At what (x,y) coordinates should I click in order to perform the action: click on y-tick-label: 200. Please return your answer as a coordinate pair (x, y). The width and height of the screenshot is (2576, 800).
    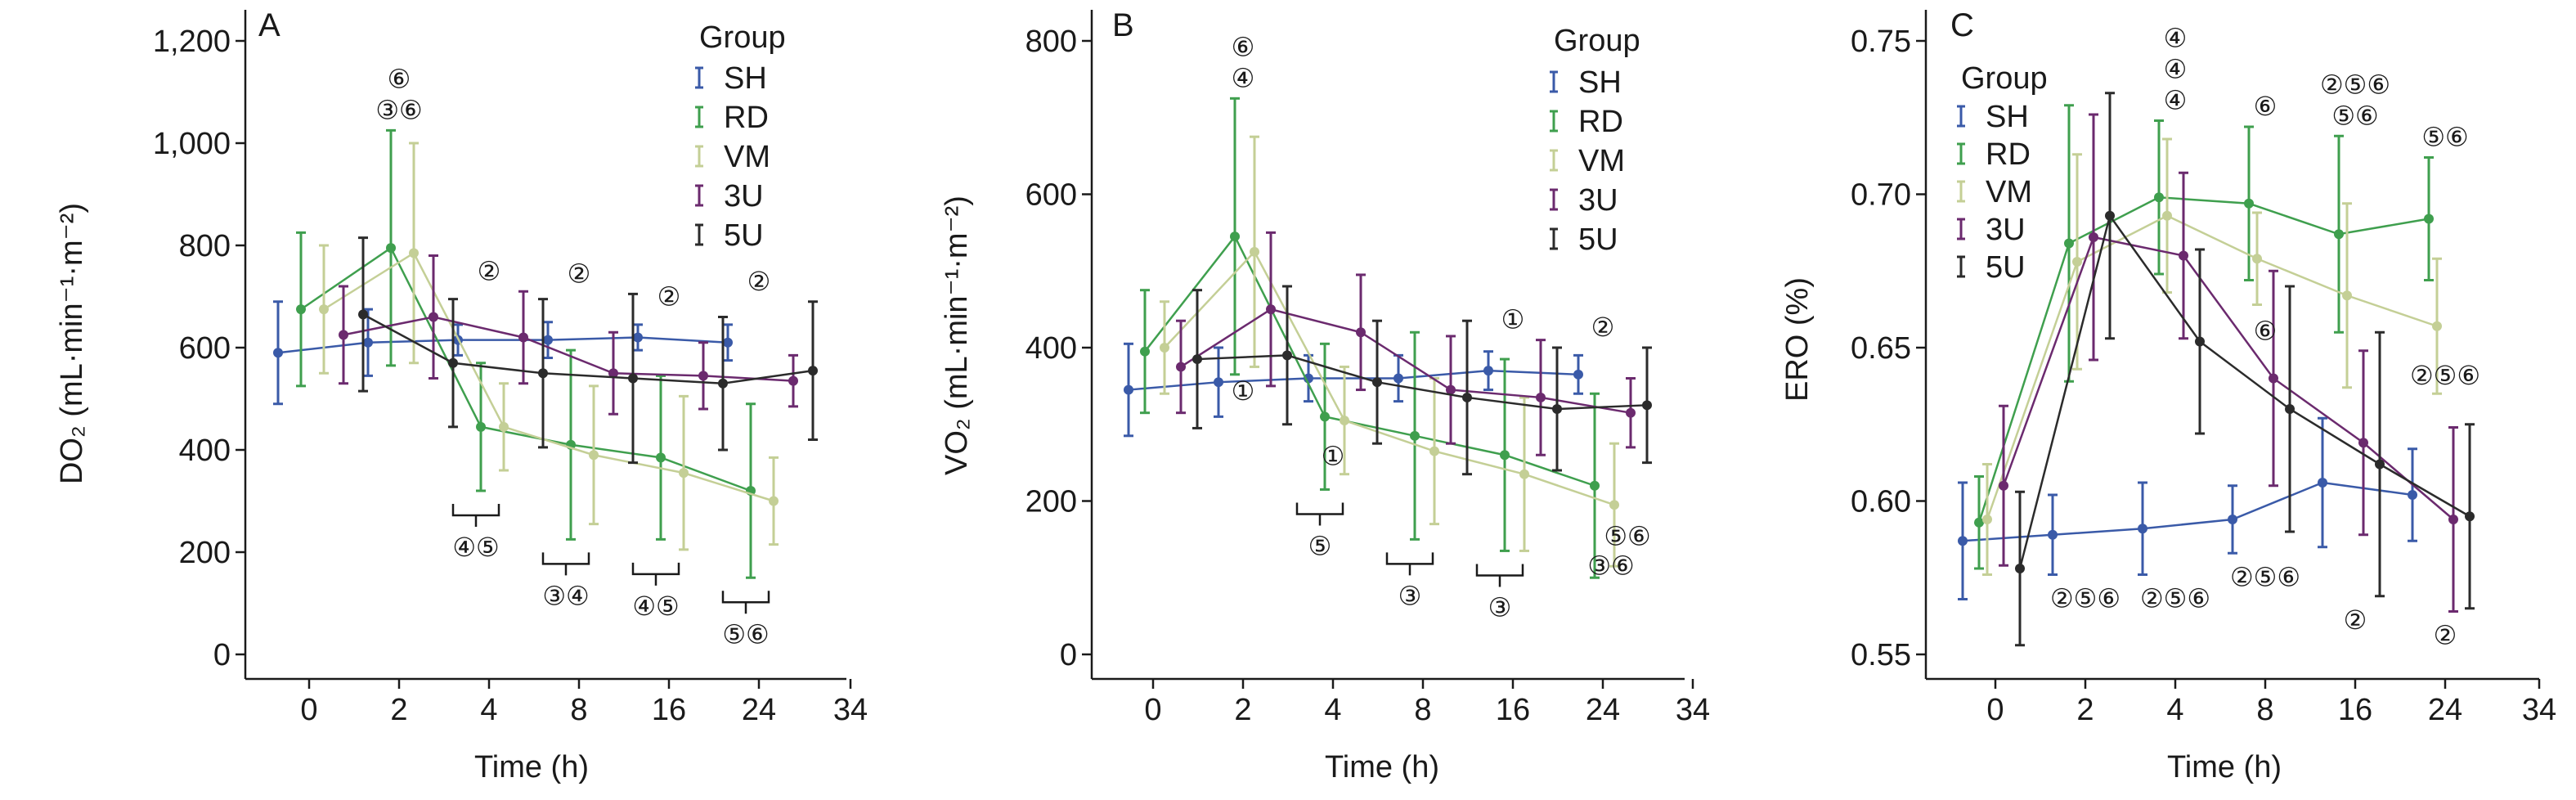
    Looking at the image, I should click on (205, 553).